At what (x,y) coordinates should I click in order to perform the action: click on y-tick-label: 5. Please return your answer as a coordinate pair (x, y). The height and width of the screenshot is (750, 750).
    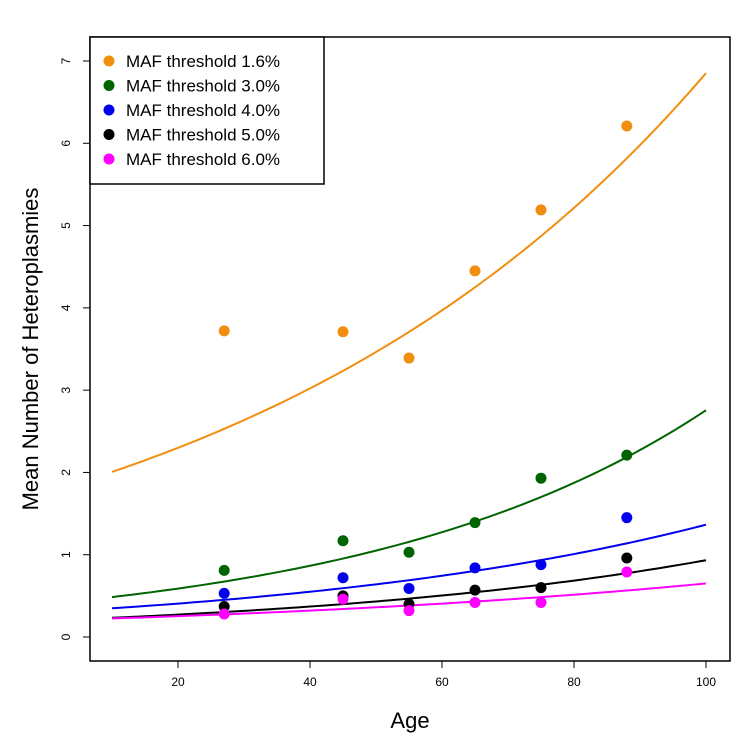
    Looking at the image, I should click on (66, 225).